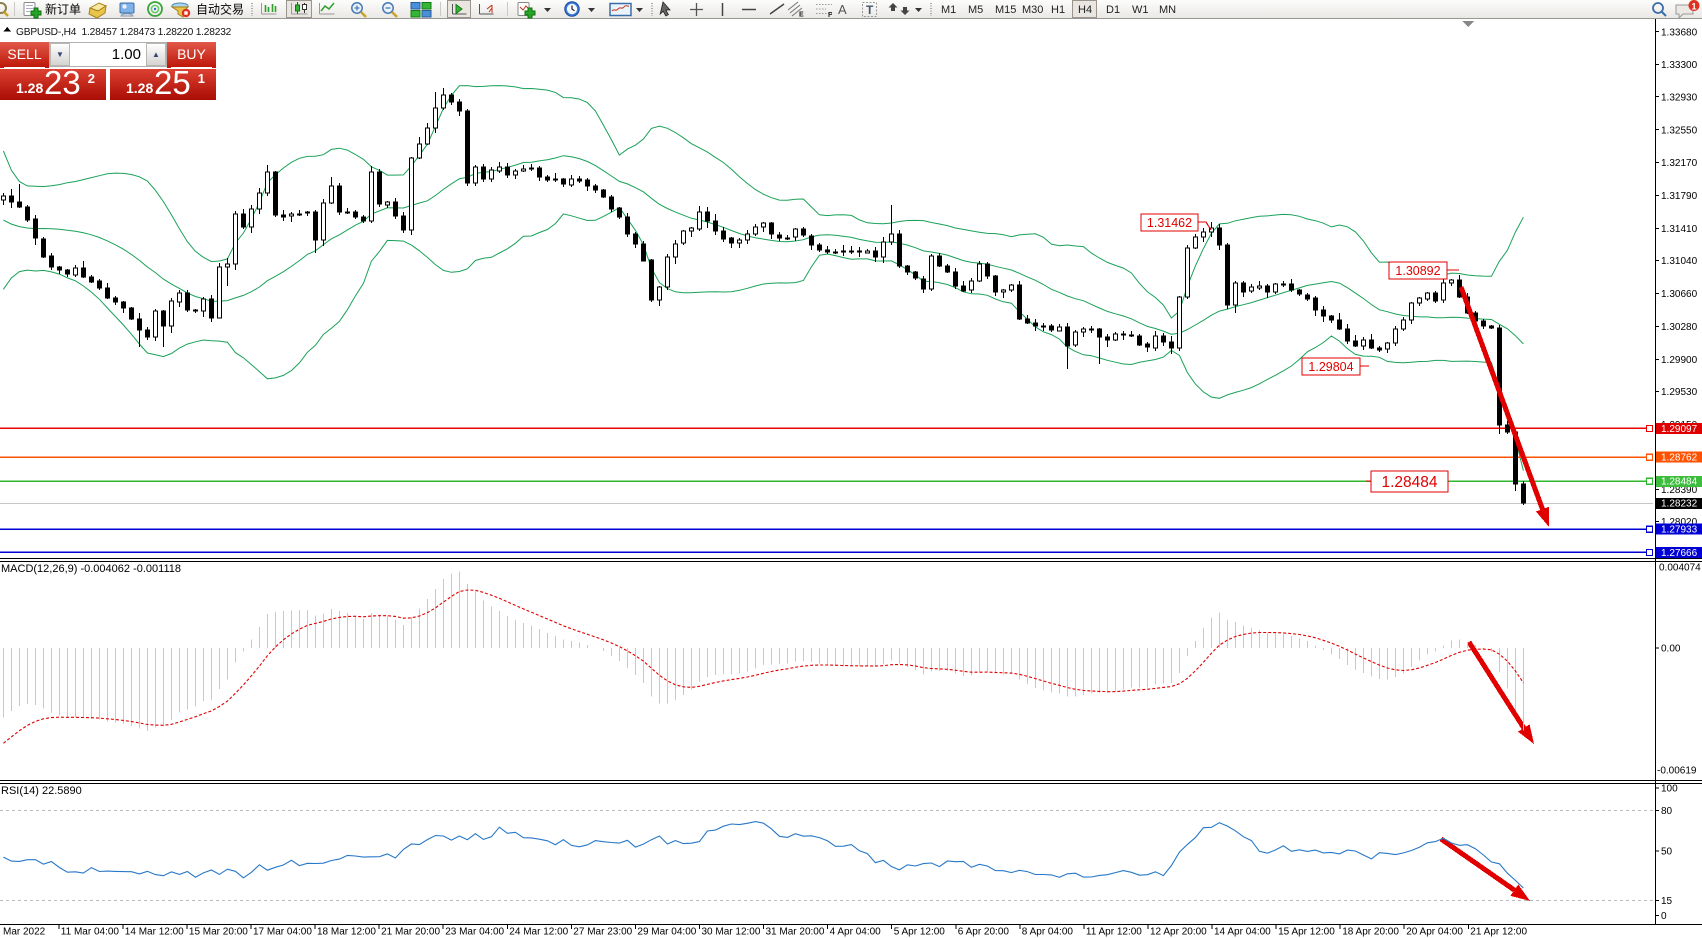 The image size is (1702, 938). Describe the element at coordinates (220, 9) in the screenshot. I see `svg-text: 自动交易` at that location.